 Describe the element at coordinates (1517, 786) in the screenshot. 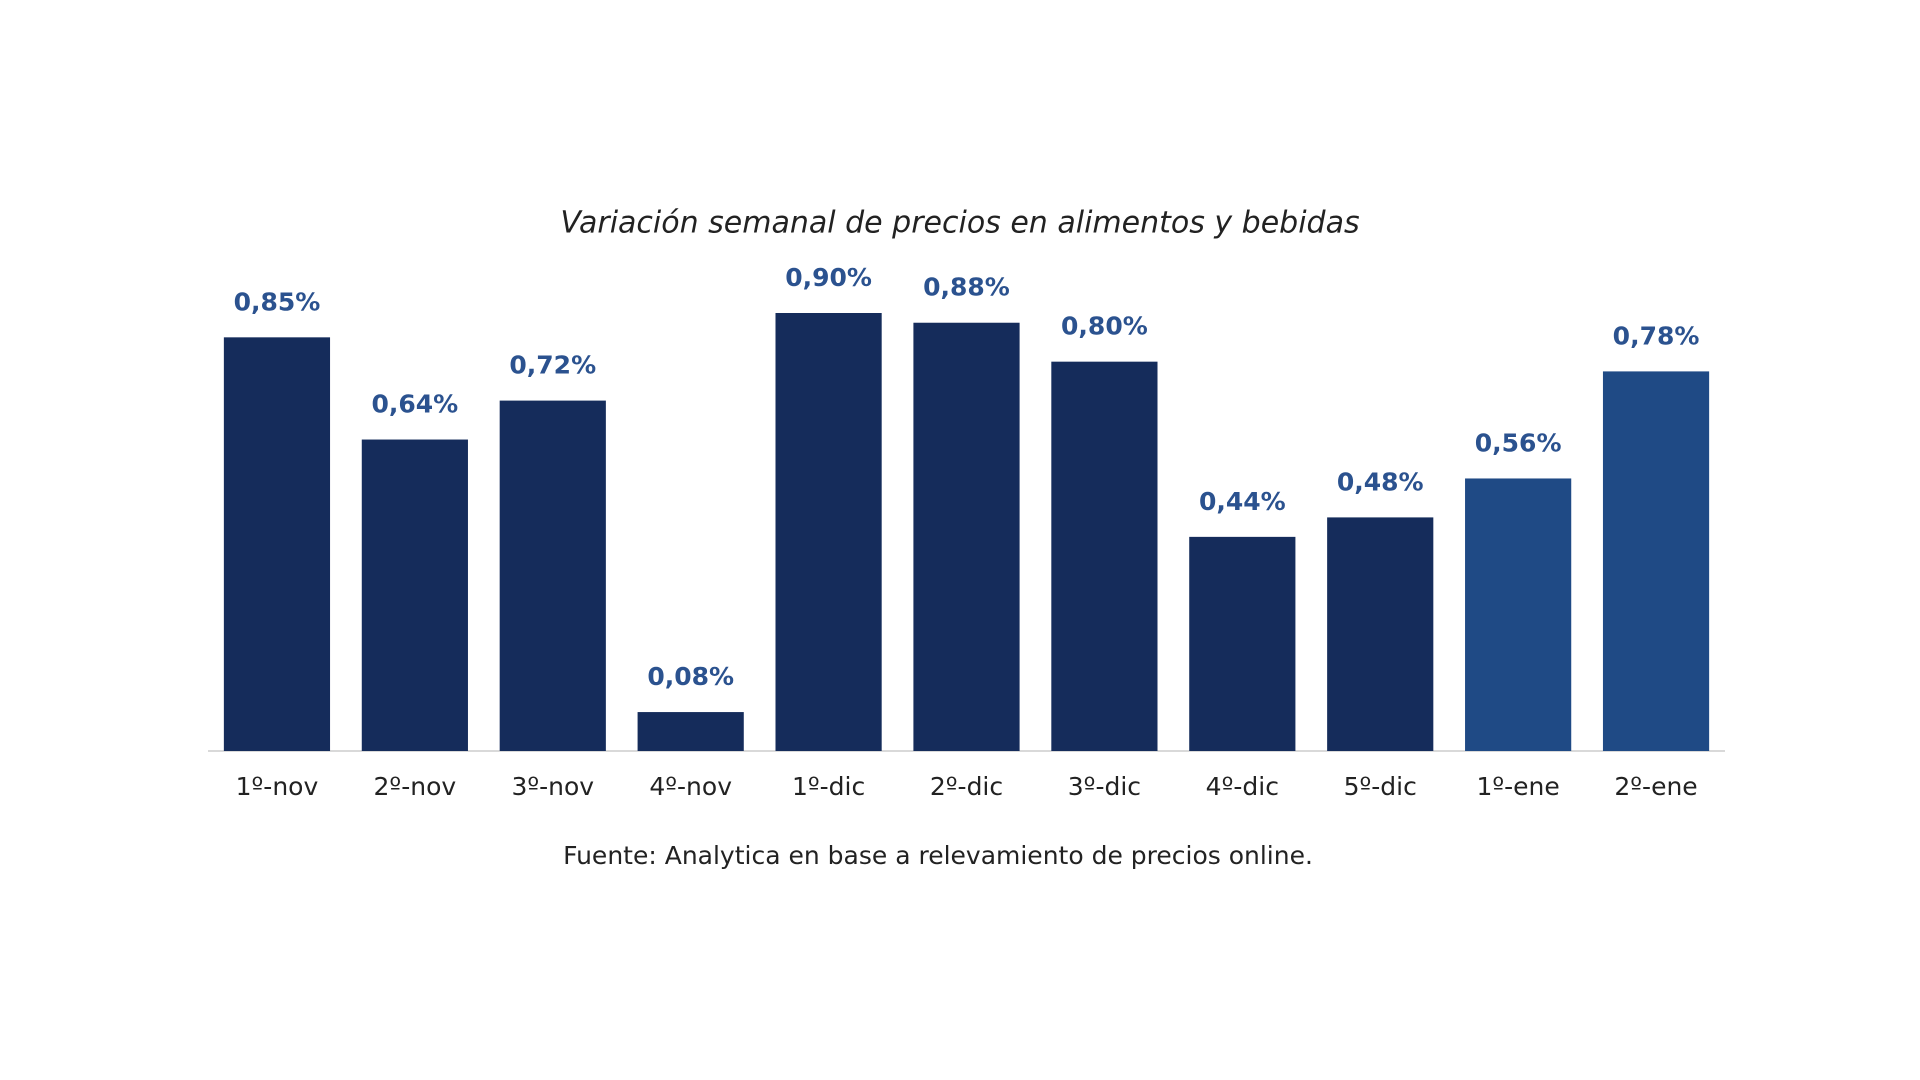

I see `x-tick-label: 1º-ene` at that location.